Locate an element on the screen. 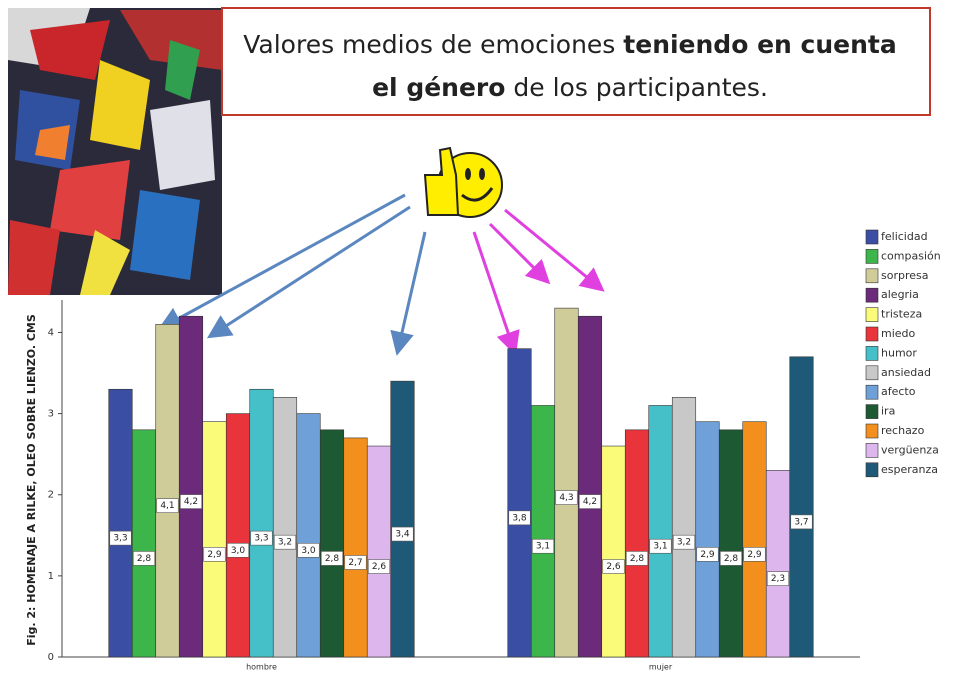 The image size is (957, 680). y-tick-label: 3 is located at coordinates (51, 414).